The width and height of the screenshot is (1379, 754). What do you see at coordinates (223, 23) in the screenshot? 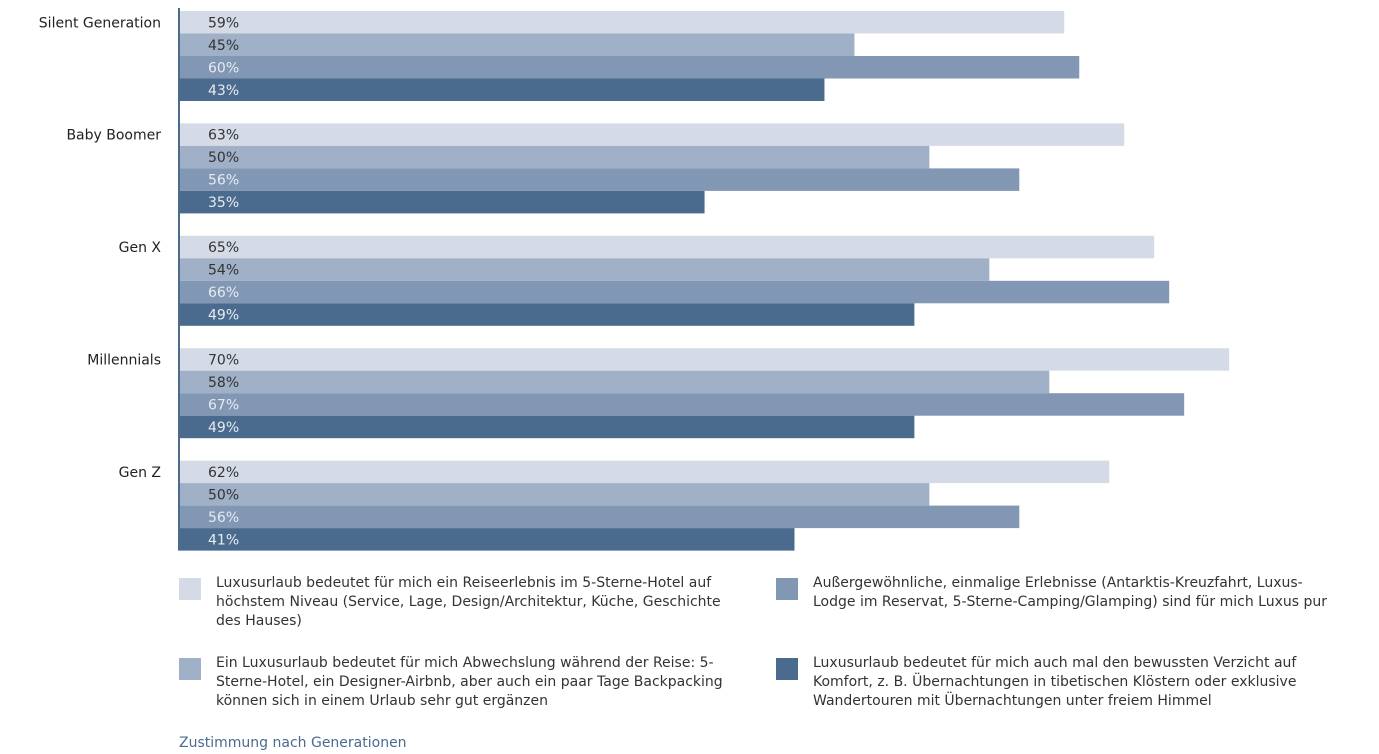
I see `value-label: 59%` at bounding box center [223, 23].